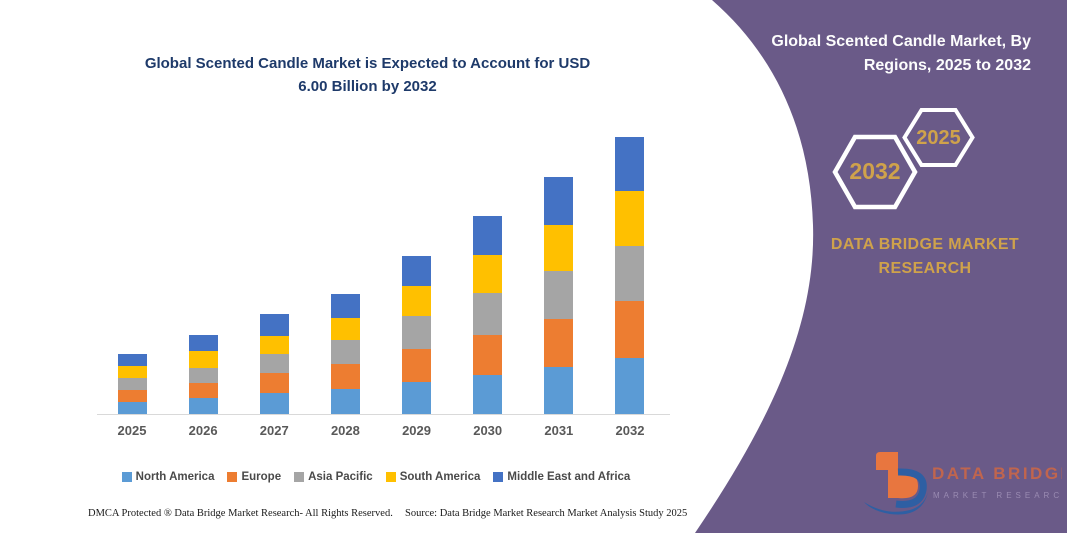  What do you see at coordinates (925, 257) in the screenshot?
I see `brand-wordmark: DATA BRIDGE MARKET RESEARCH` at bounding box center [925, 257].